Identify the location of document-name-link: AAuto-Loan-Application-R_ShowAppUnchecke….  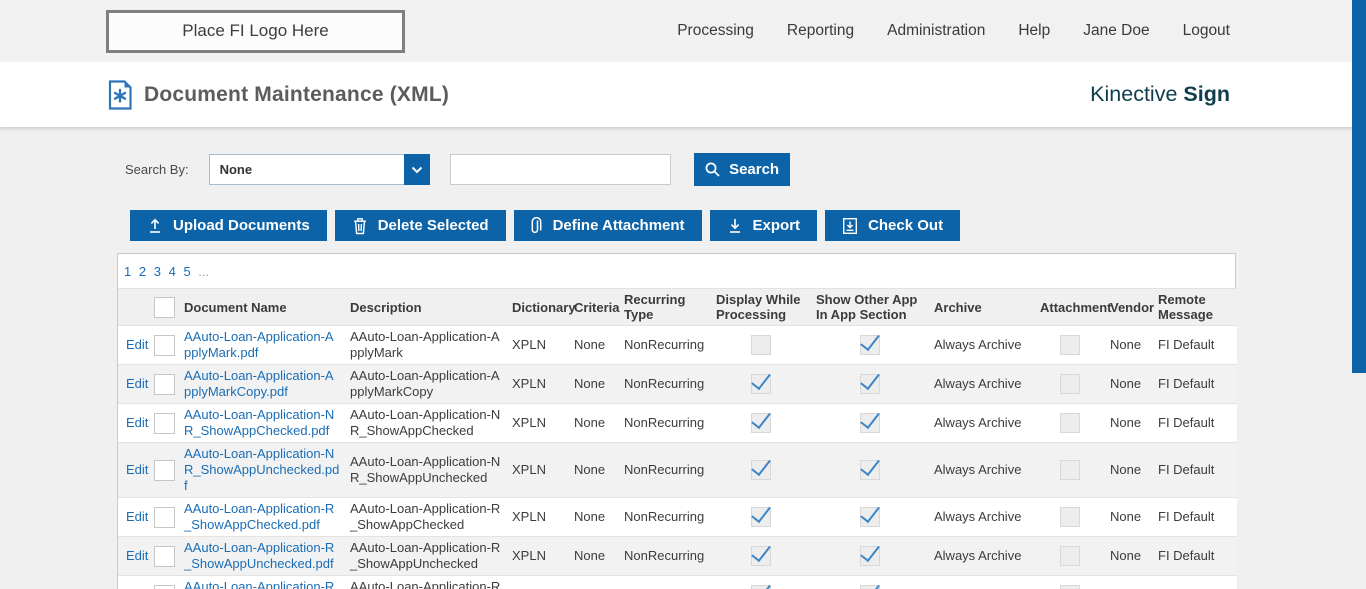
(259, 555).